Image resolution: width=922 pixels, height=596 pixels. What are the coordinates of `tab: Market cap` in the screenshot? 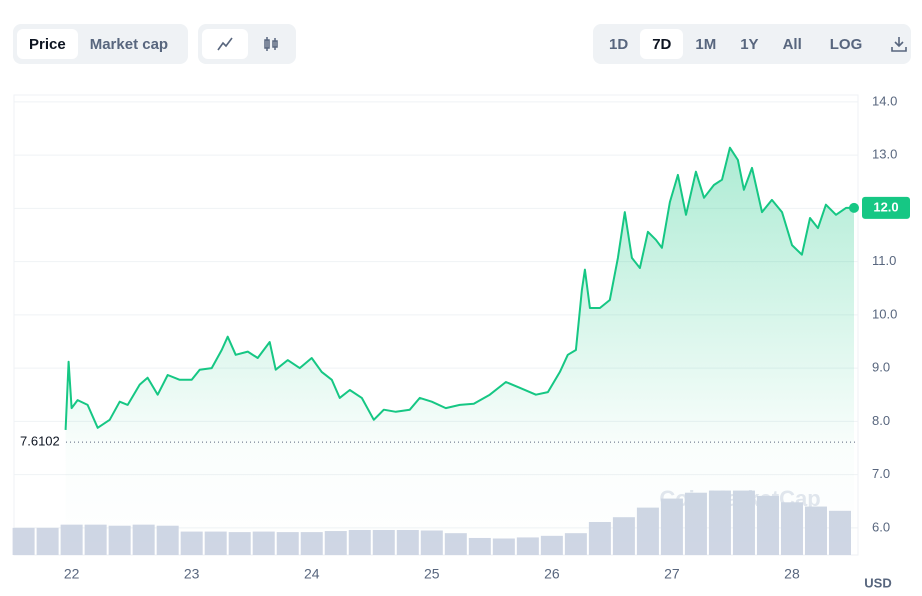 It's located at (129, 44).